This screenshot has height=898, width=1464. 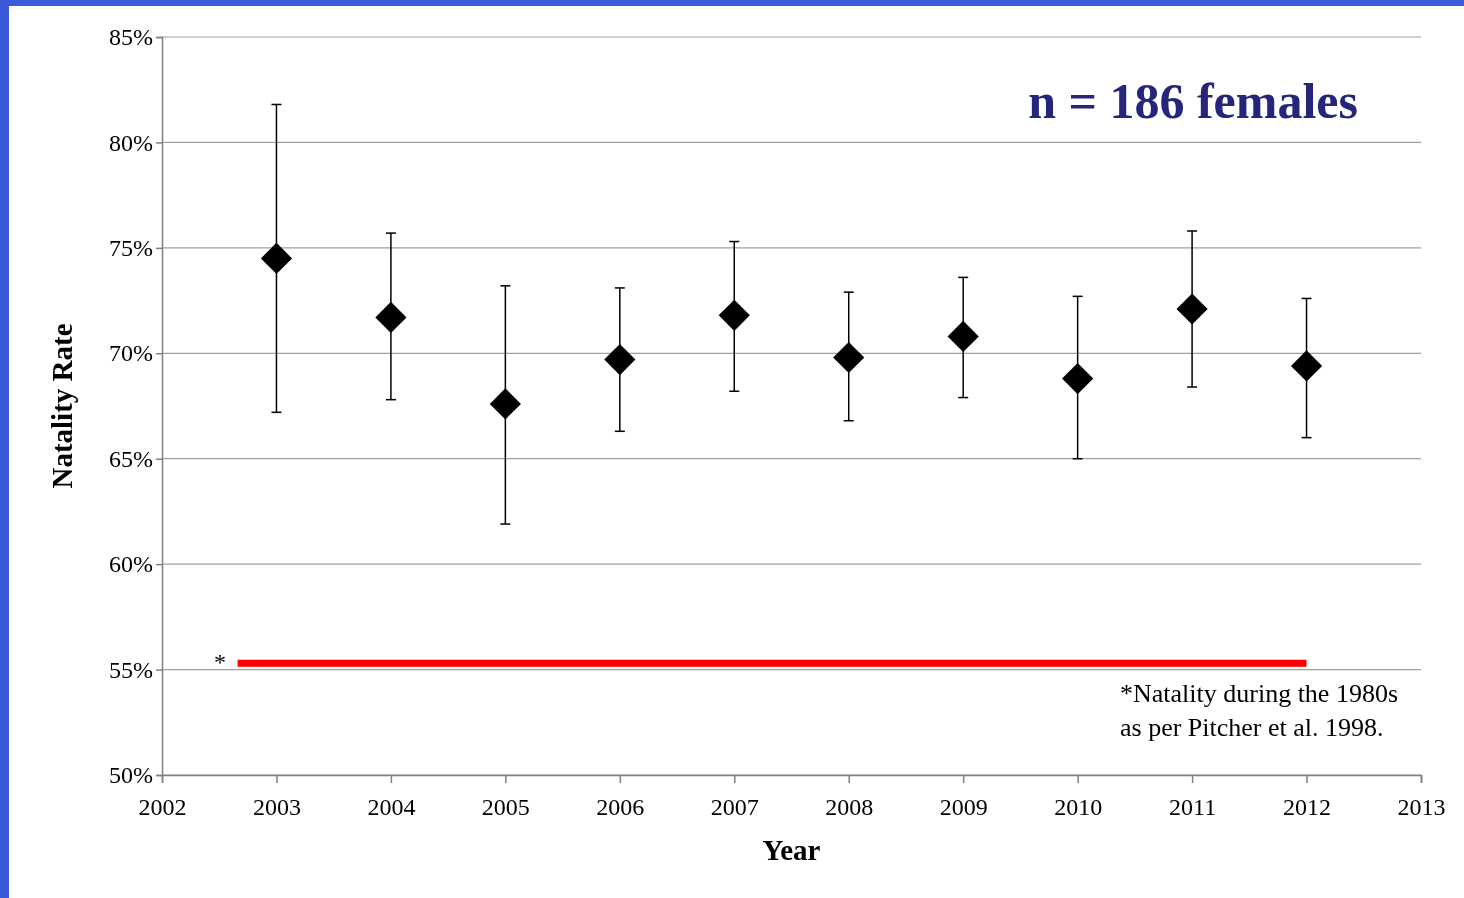 What do you see at coordinates (62, 406) in the screenshot?
I see `y-axis-title: Natality Rate` at bounding box center [62, 406].